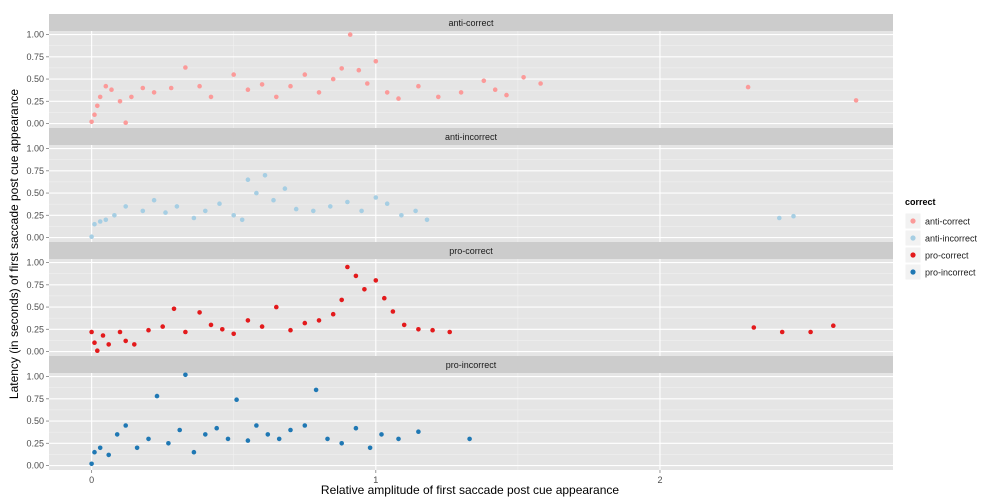 The image size is (1008, 504). Describe the element at coordinates (471, 365) in the screenshot. I see `facet-strip-label: pro-incorrect` at that location.